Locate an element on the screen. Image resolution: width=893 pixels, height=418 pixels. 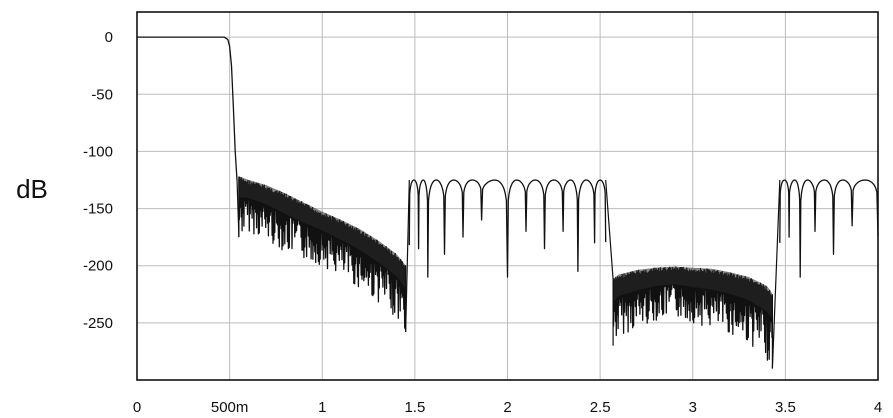
passband-transition-line is located at coordinates (187, 108).